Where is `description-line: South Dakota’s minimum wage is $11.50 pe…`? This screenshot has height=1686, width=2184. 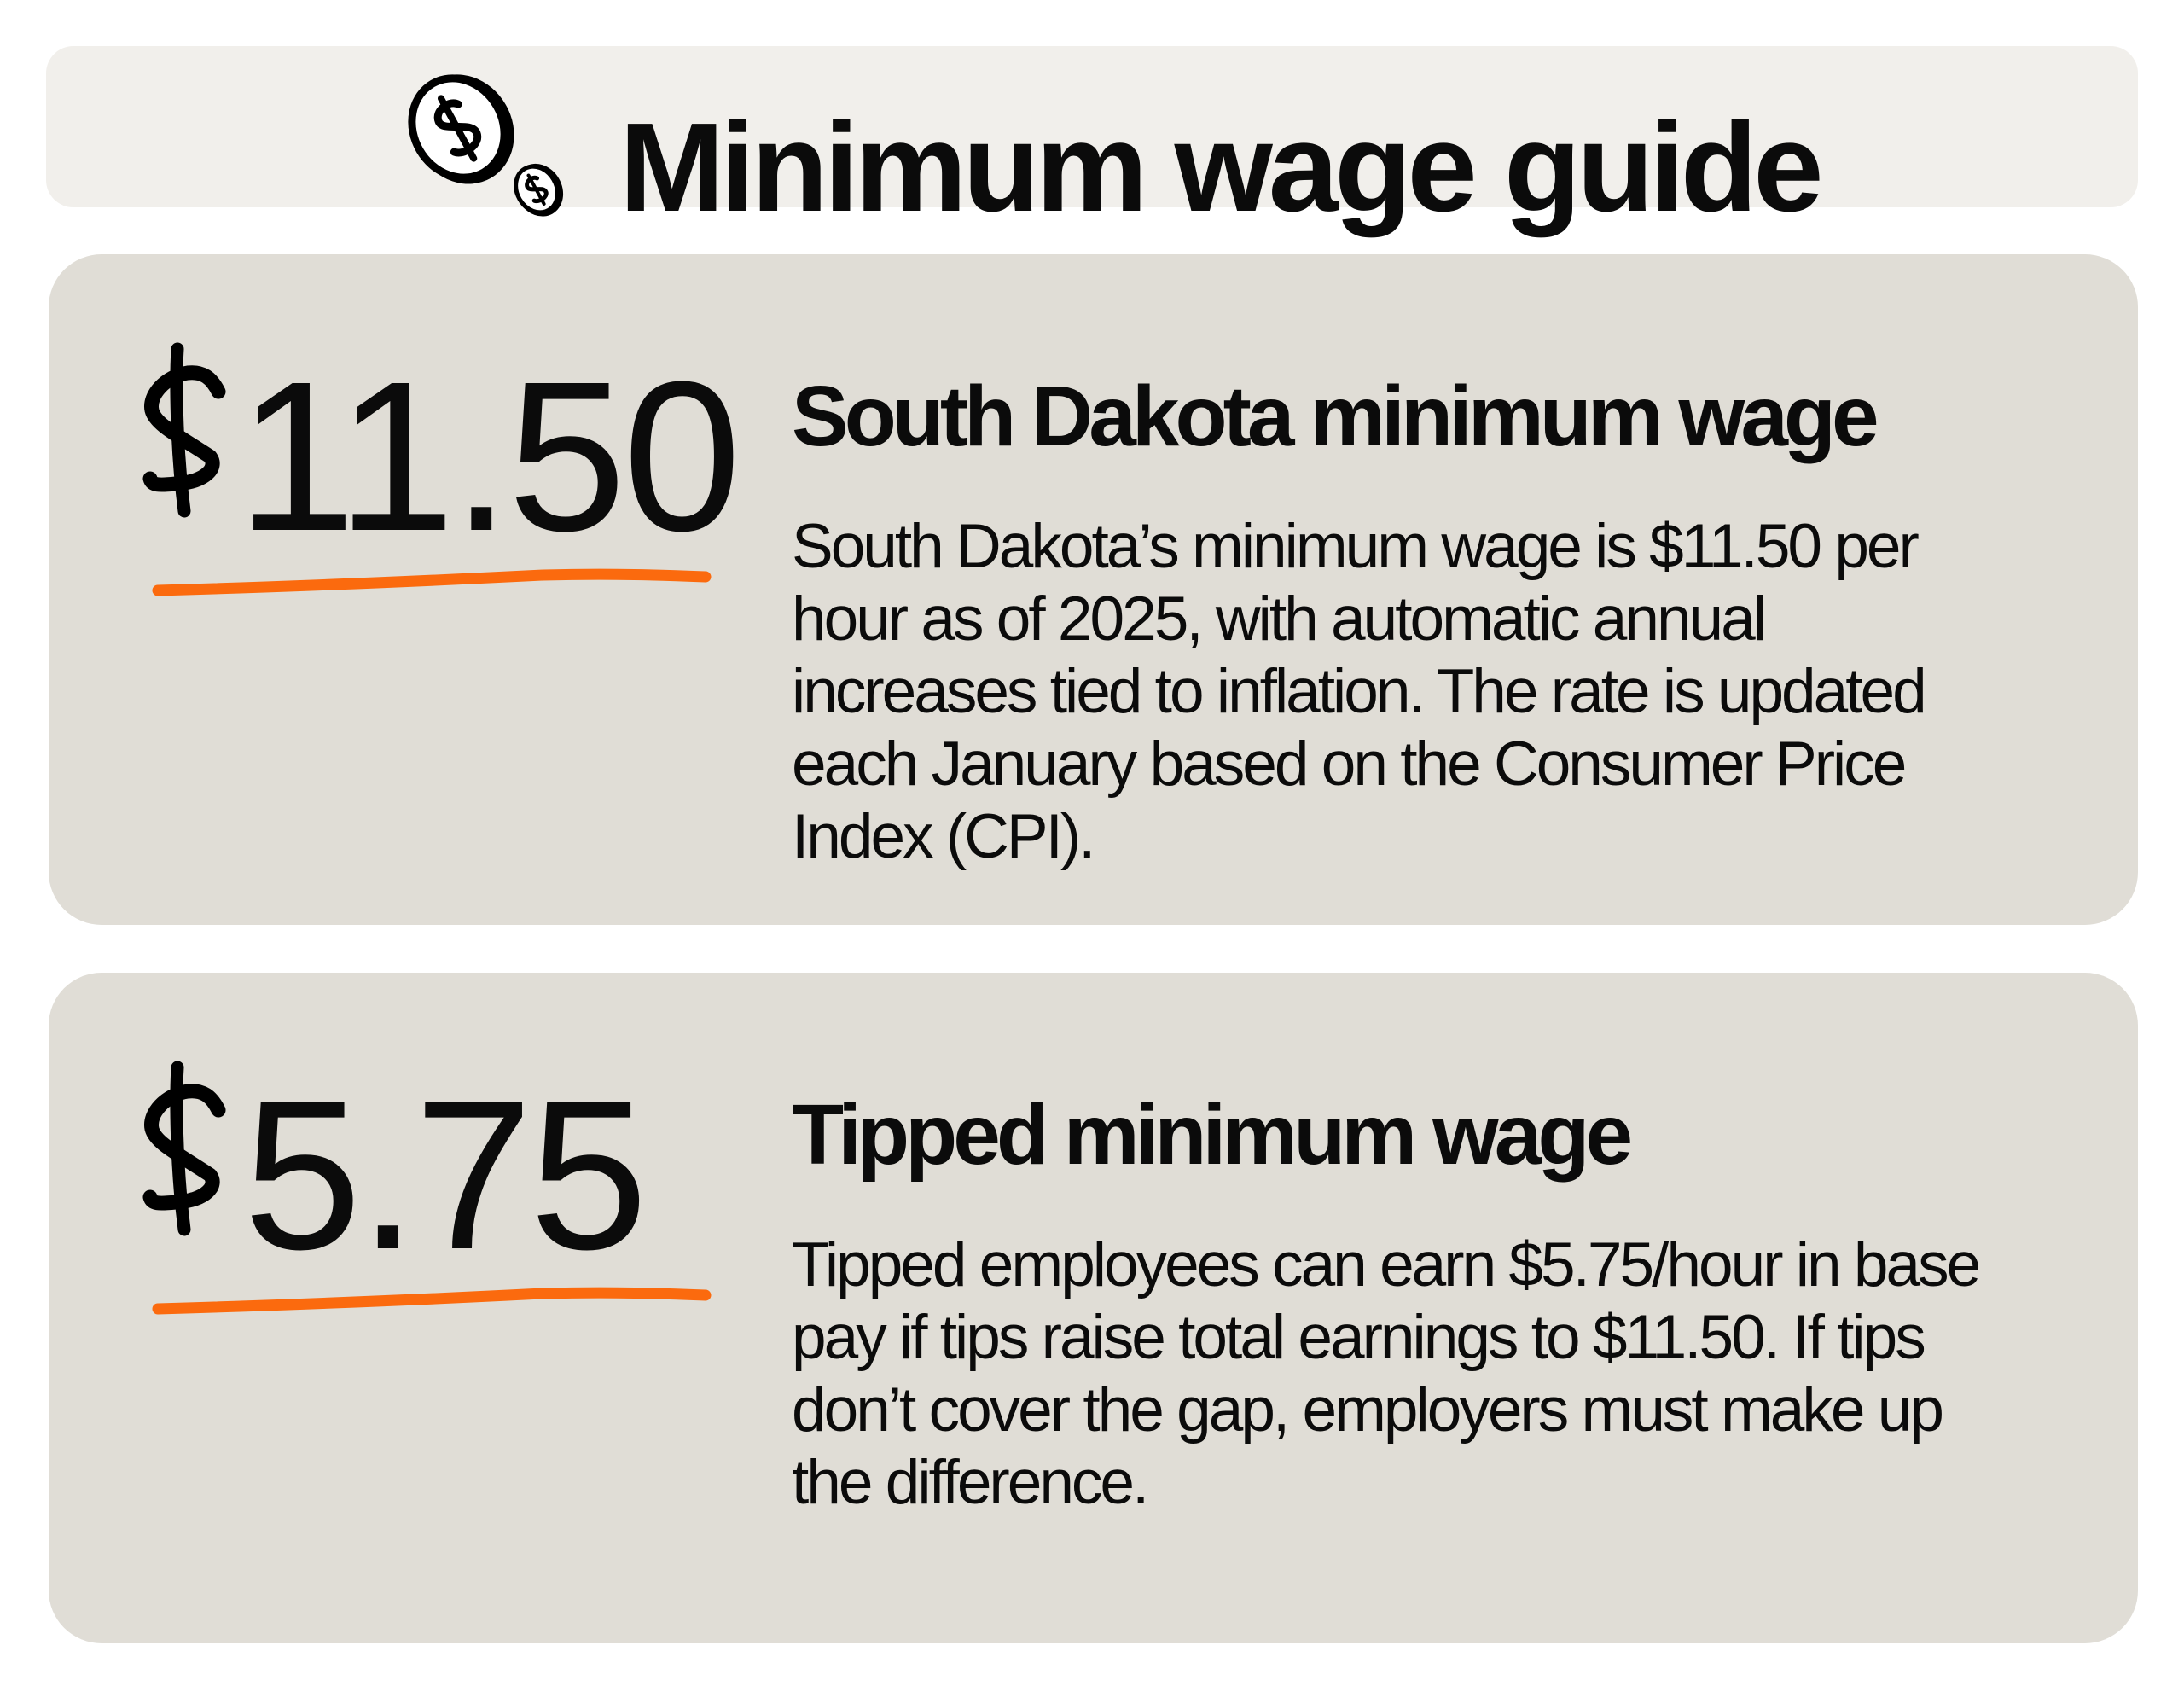
description-line: South Dakota’s minimum wage is $11.50 pe… is located at coordinates (1356, 546).